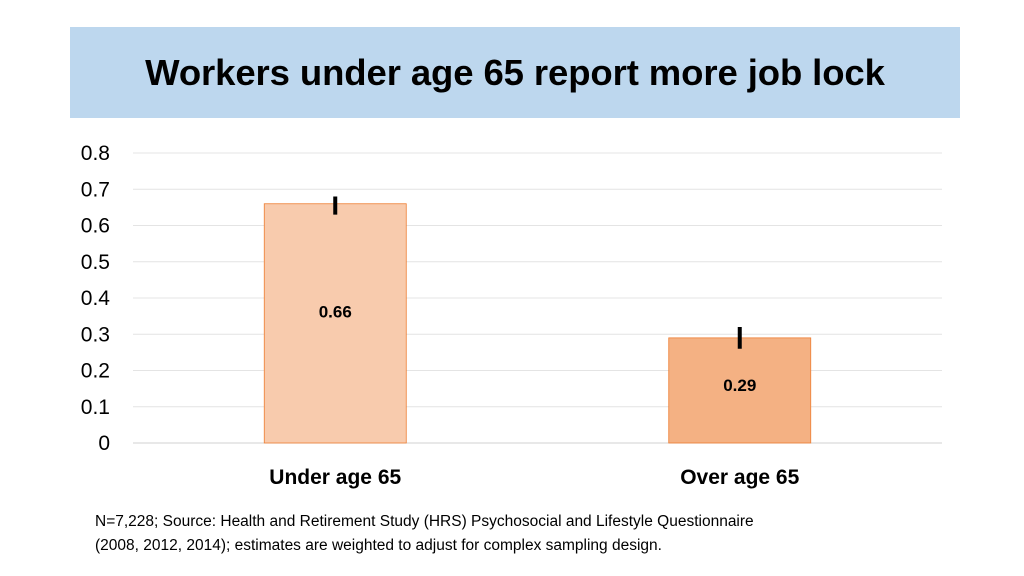  Describe the element at coordinates (95, 226) in the screenshot. I see `y-tick-label: 0.6` at that location.